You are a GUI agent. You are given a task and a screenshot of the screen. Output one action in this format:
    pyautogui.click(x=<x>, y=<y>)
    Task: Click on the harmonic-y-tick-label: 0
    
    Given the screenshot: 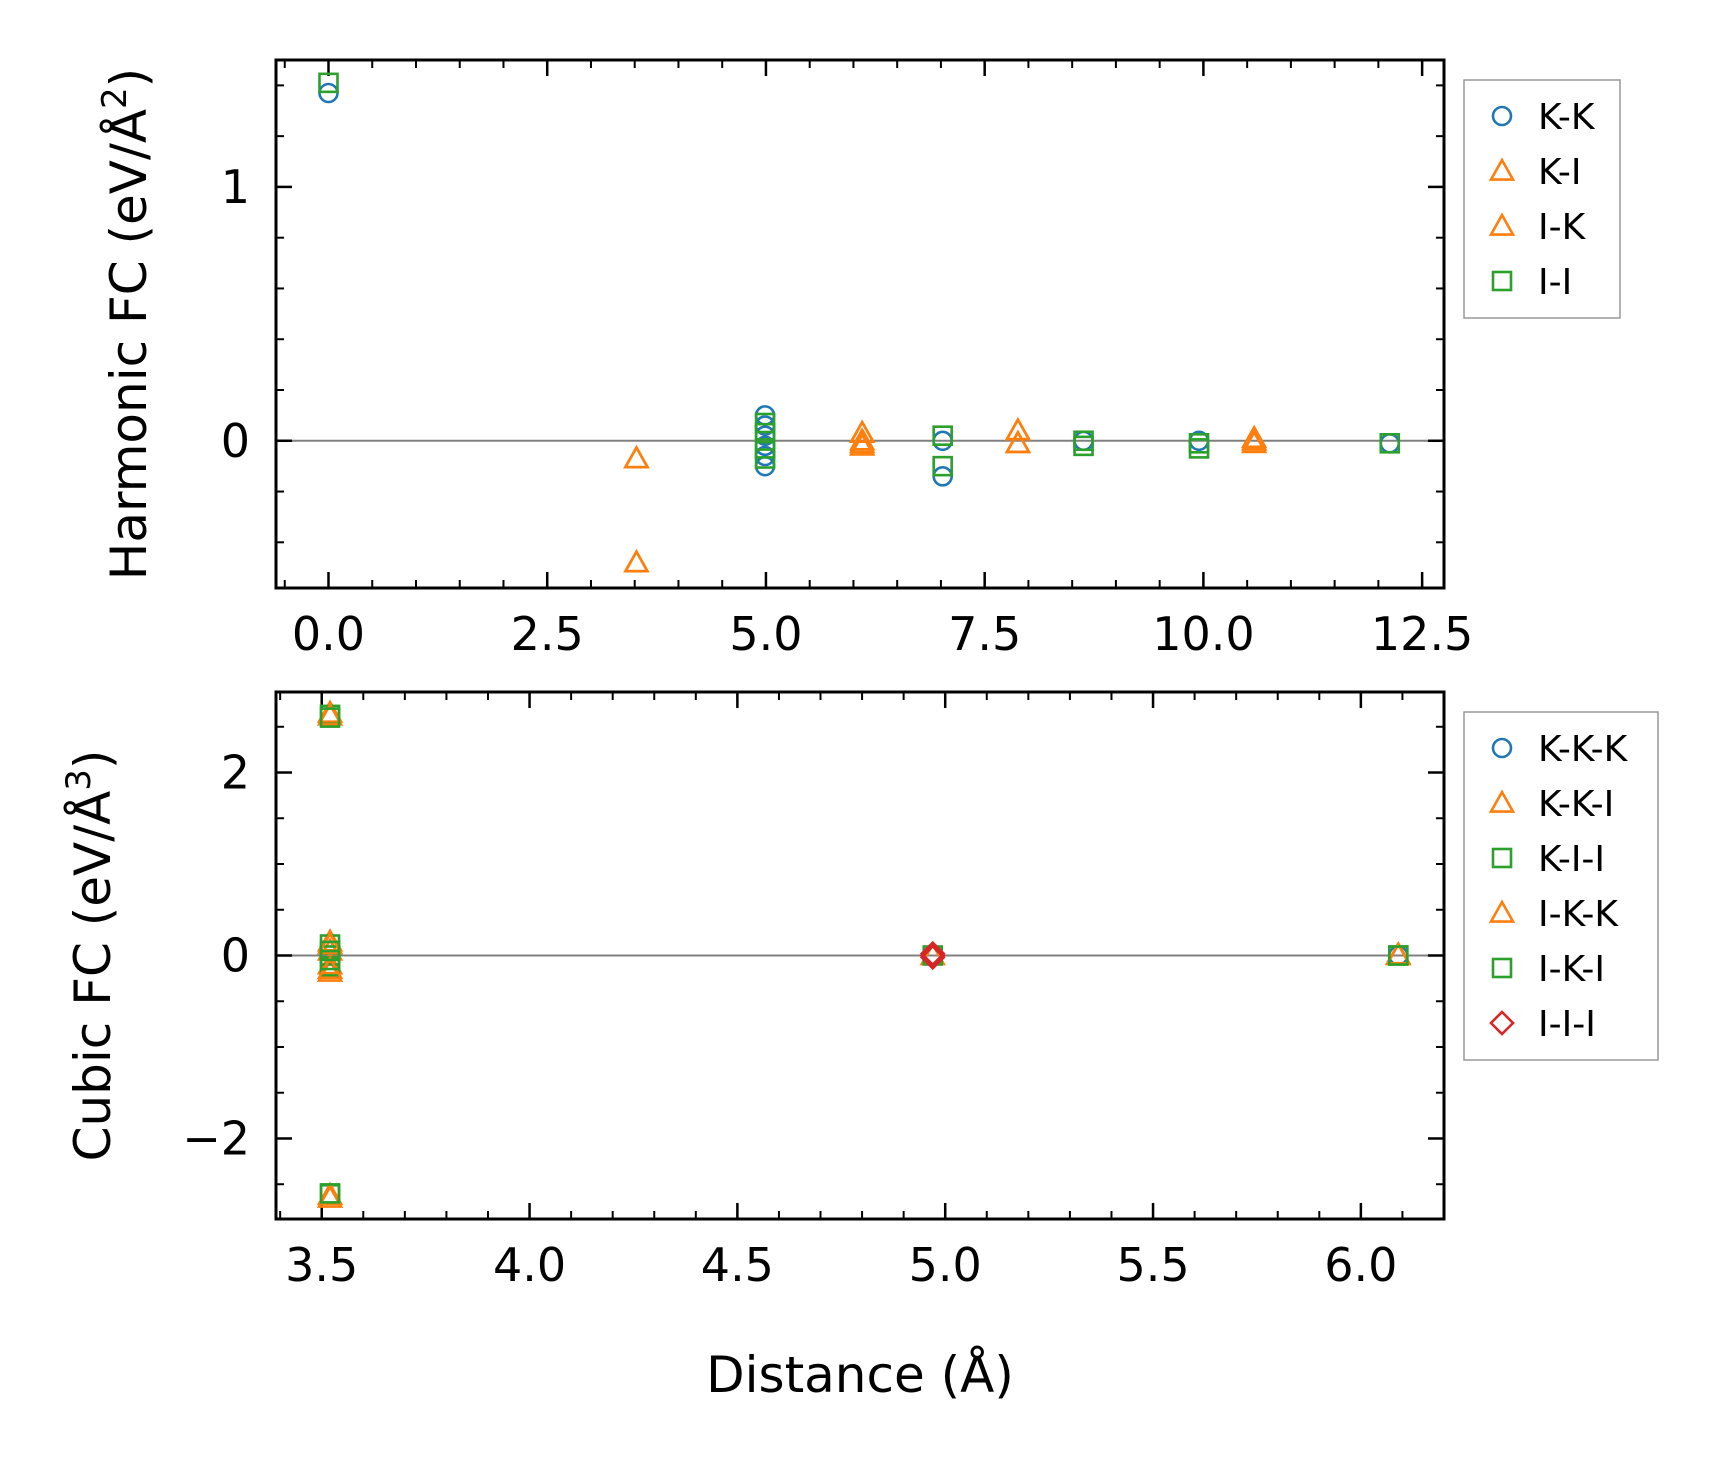 What is the action you would take?
    pyautogui.click(x=235, y=441)
    